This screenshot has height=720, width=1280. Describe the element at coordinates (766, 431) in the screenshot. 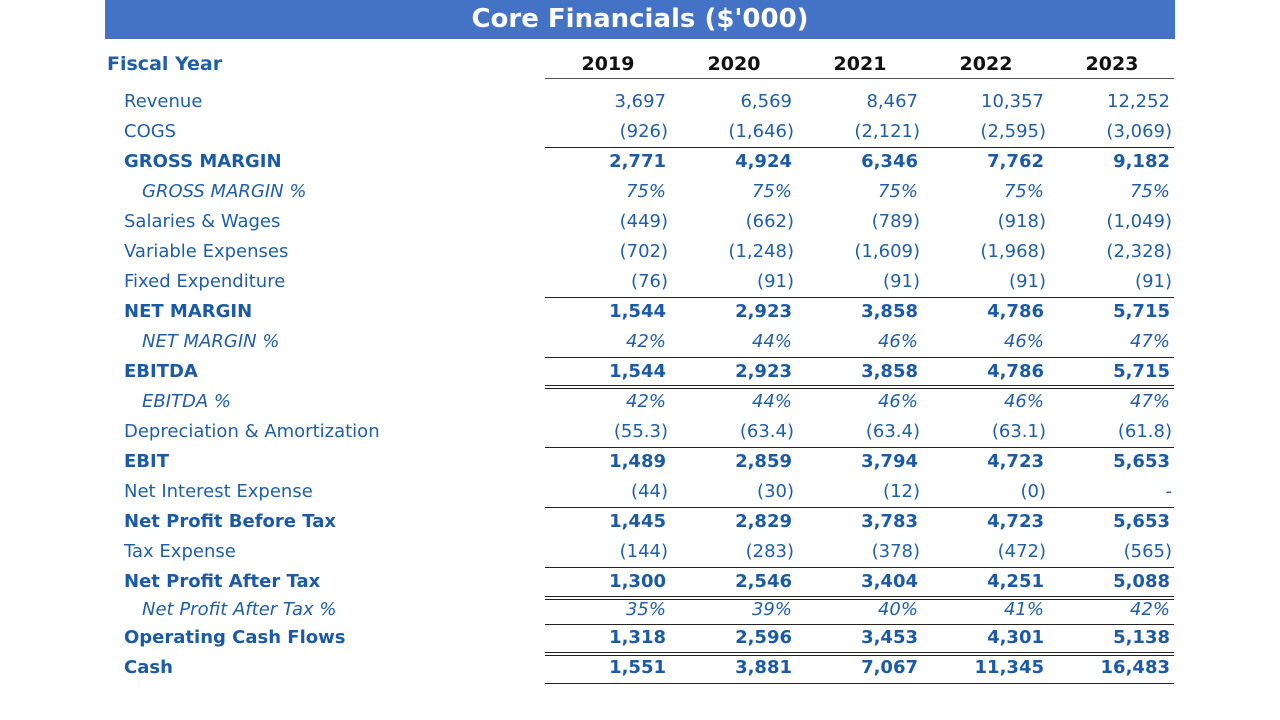

I see `cell-value: (63.4)` at that location.